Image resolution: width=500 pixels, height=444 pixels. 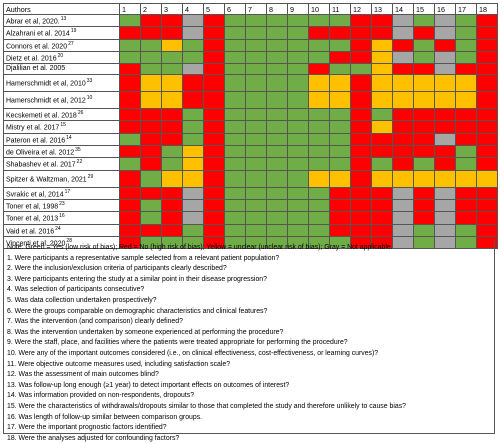 What do you see at coordinates (256, 9) in the screenshot?
I see `column-header-7: 7` at bounding box center [256, 9].